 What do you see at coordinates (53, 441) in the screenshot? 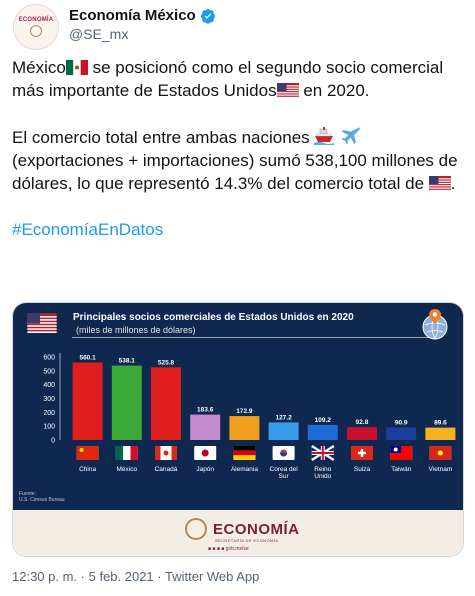
I see `y-tick-label: 0` at bounding box center [53, 441].